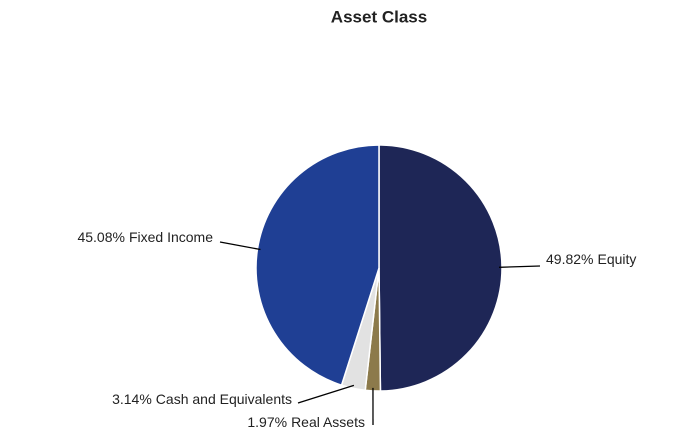  I want to click on slice-category: Fixed Income, so click(171, 237).